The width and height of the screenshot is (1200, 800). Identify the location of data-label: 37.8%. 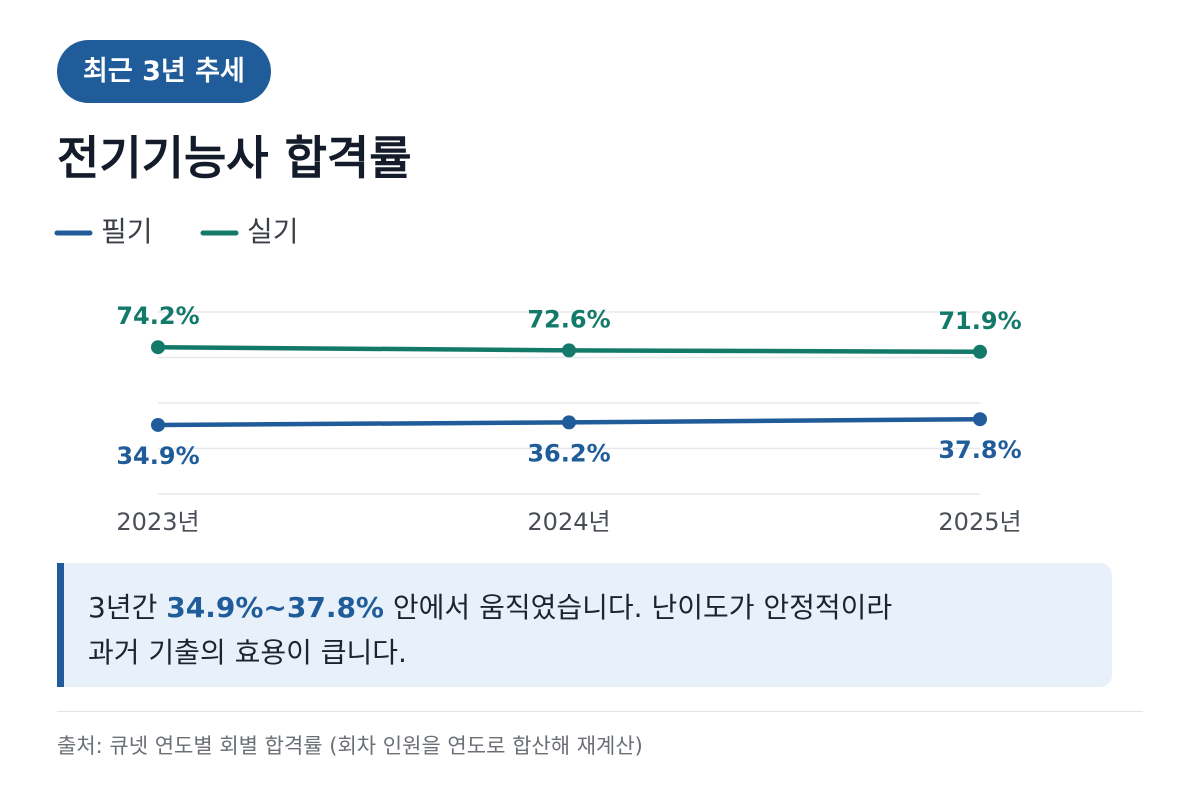
(979, 450).